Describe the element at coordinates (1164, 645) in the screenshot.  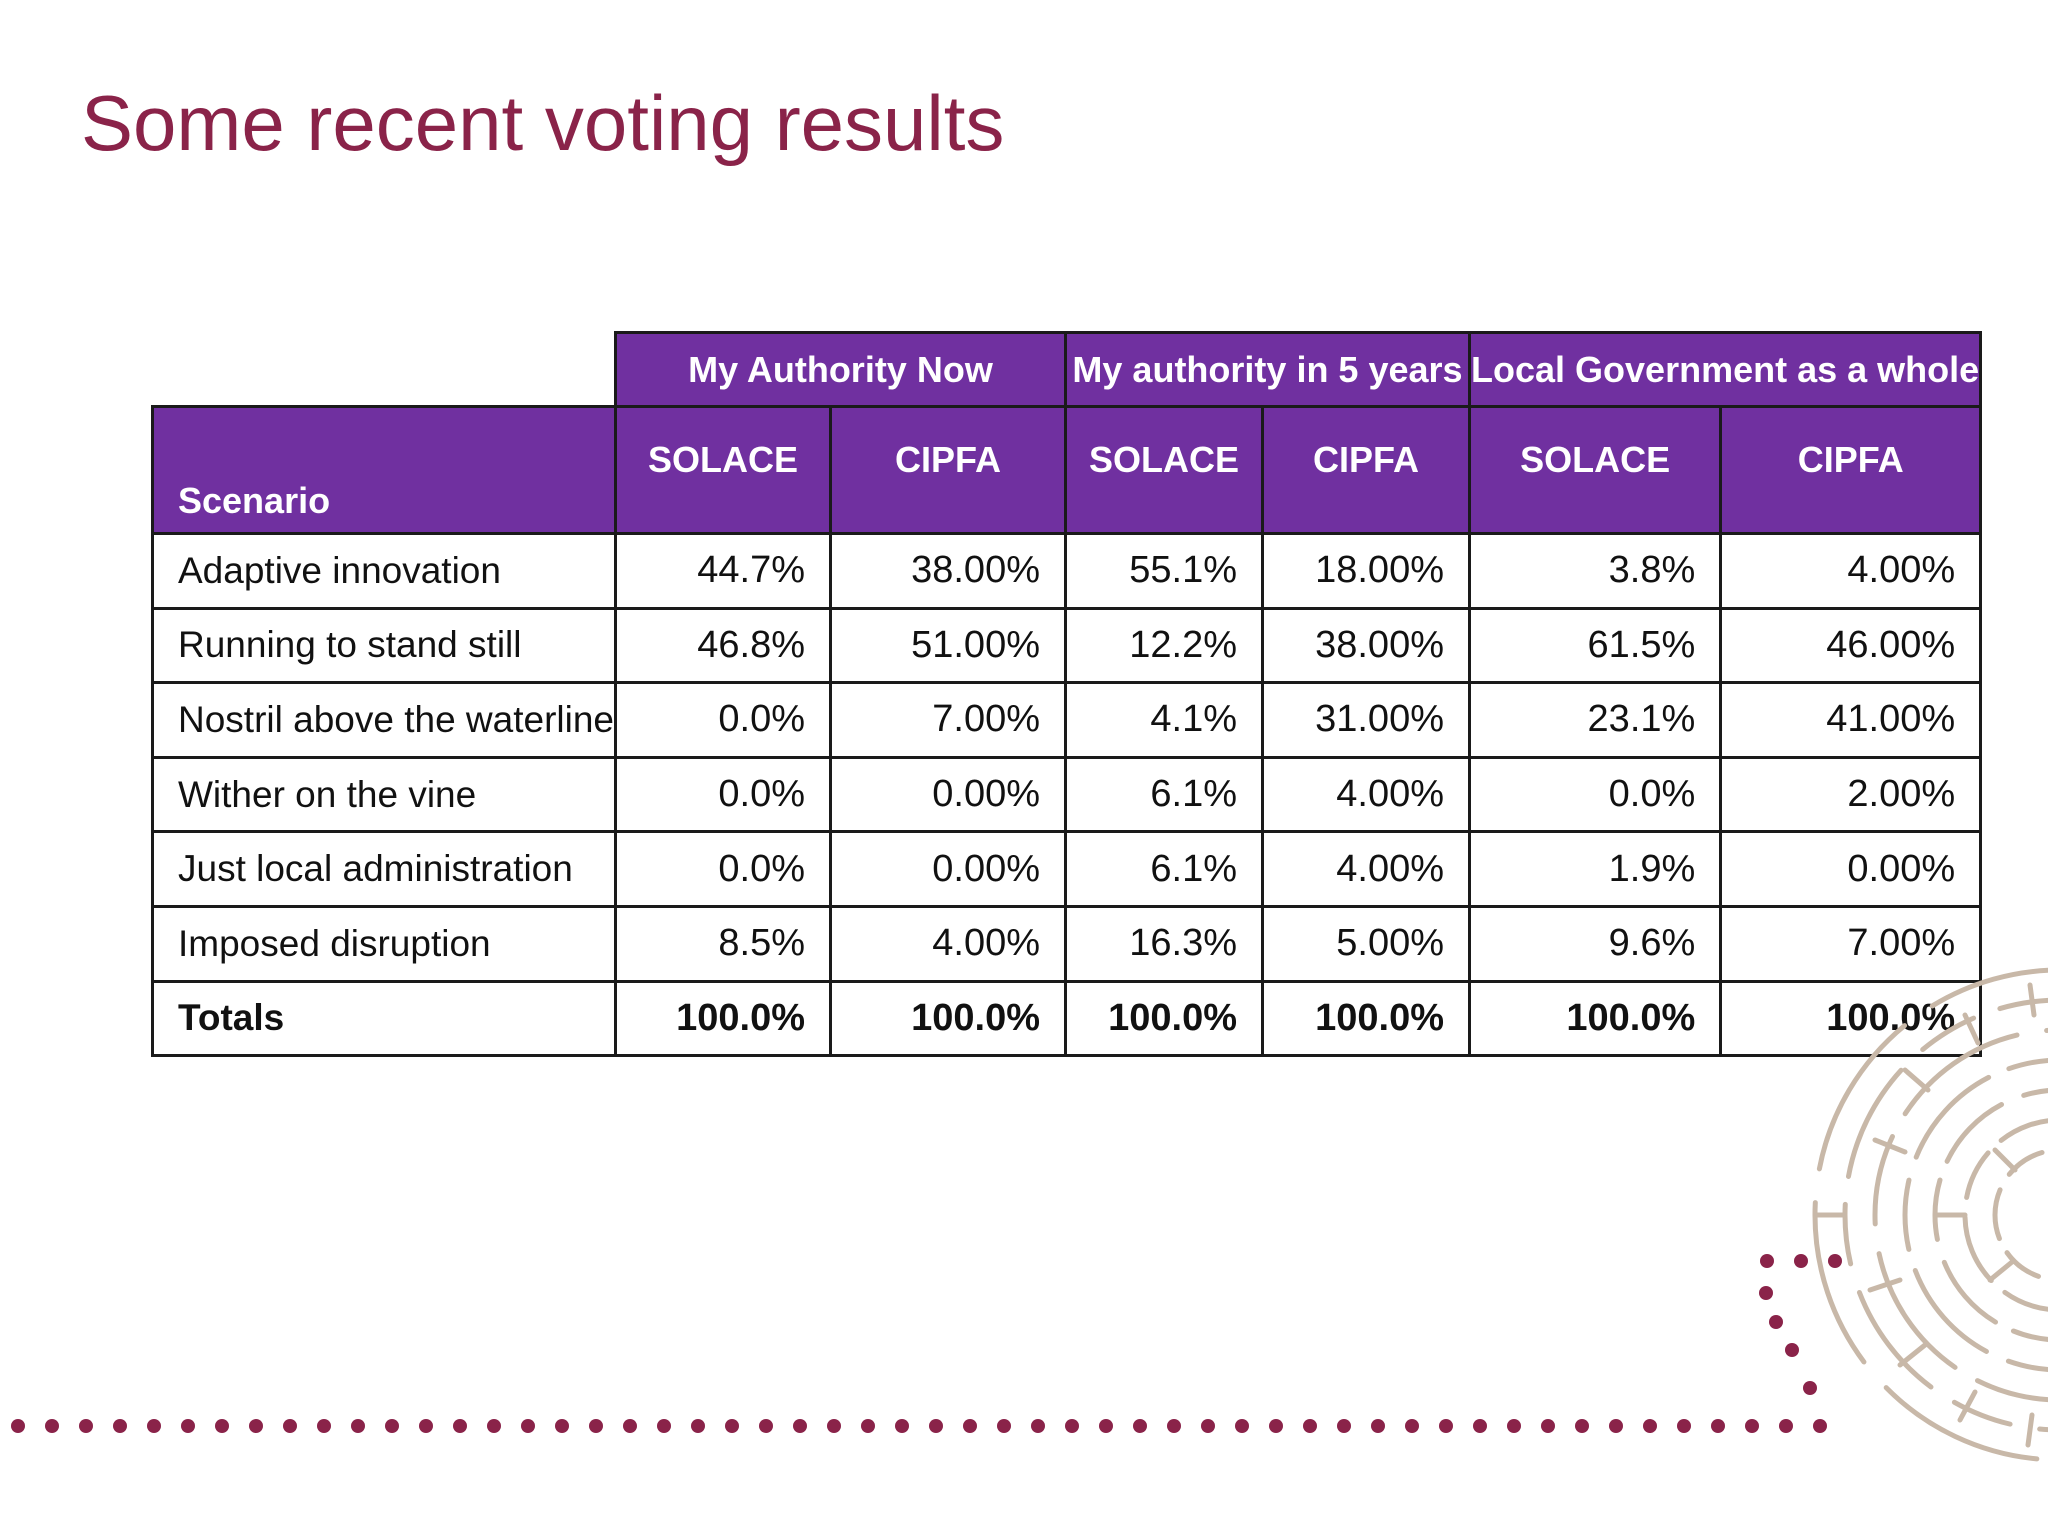
I see `value-cell: 12.2%` at that location.